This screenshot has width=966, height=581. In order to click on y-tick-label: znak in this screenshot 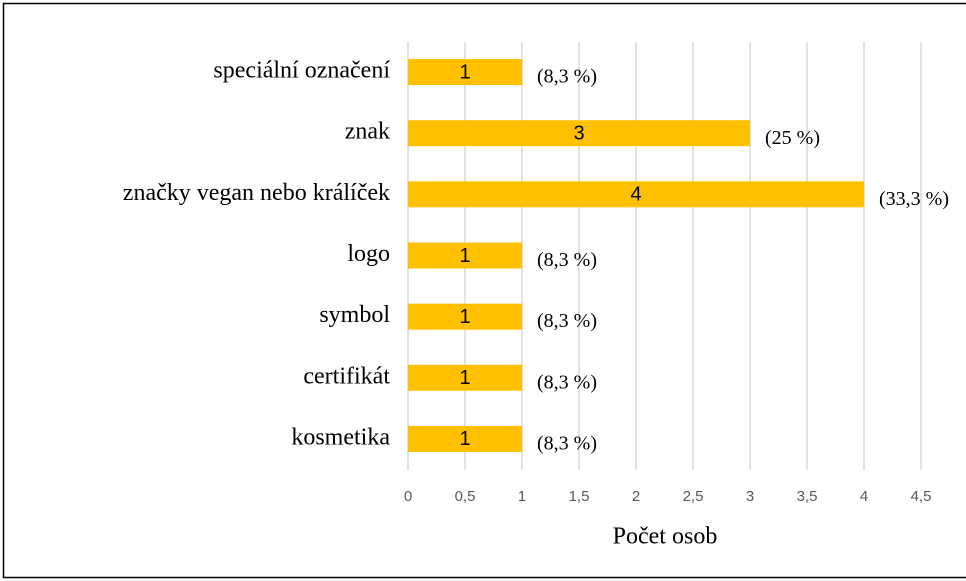, I will do `click(367, 132)`.